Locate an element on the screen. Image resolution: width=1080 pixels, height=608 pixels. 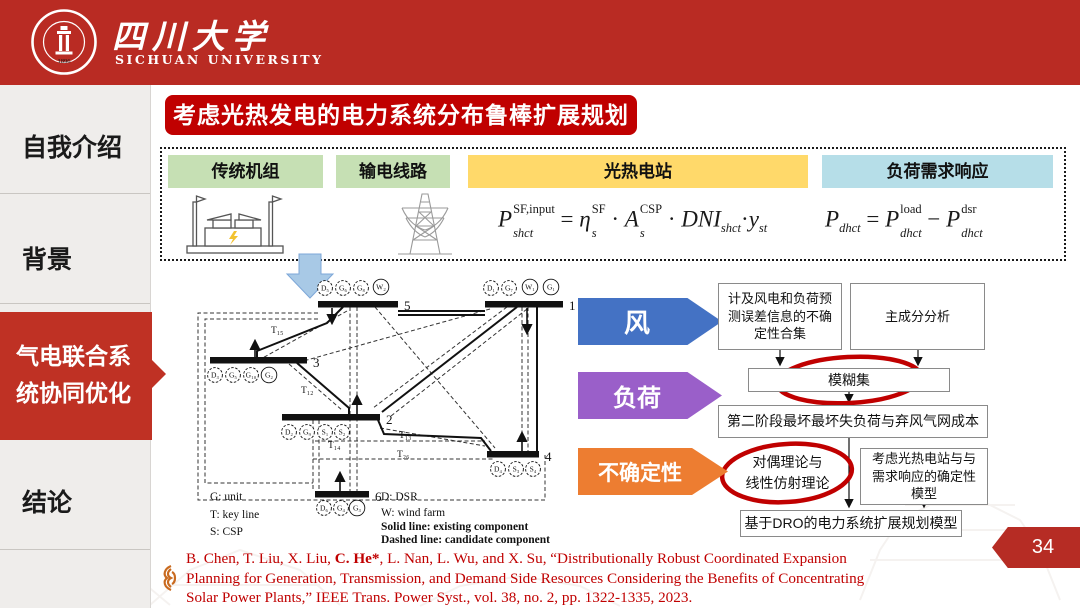
input-arrow-uncertainty: 不确定性 is located at coordinates (653, 471).